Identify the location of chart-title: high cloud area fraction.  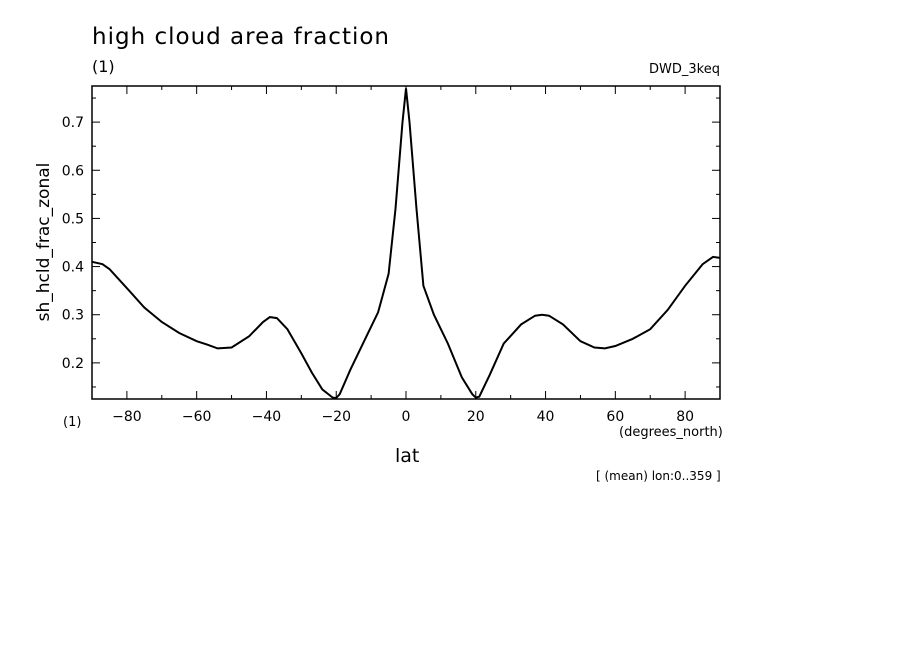
(241, 37).